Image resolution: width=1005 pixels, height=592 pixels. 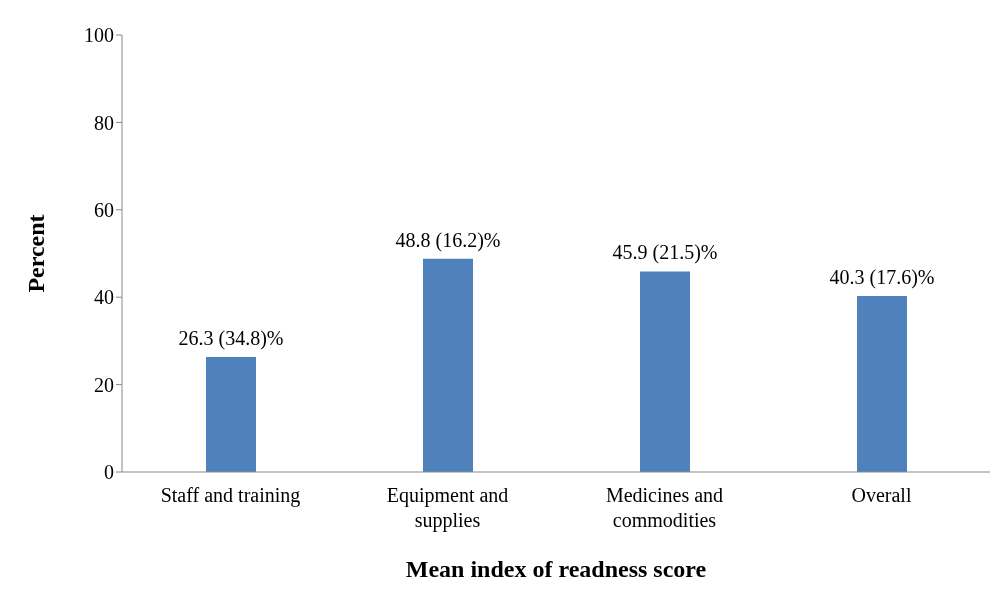 I want to click on y-tick-label: 80, so click(x=104, y=122).